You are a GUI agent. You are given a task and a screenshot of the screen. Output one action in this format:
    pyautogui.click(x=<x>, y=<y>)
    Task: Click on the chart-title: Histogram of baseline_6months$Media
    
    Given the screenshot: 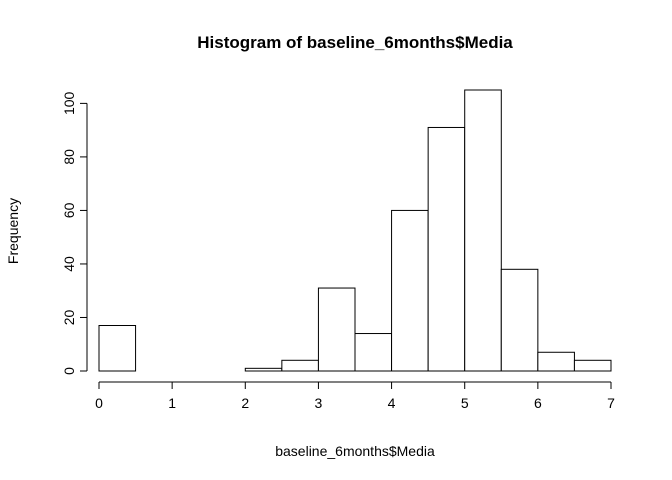 What is the action you would take?
    pyautogui.click(x=355, y=42)
    